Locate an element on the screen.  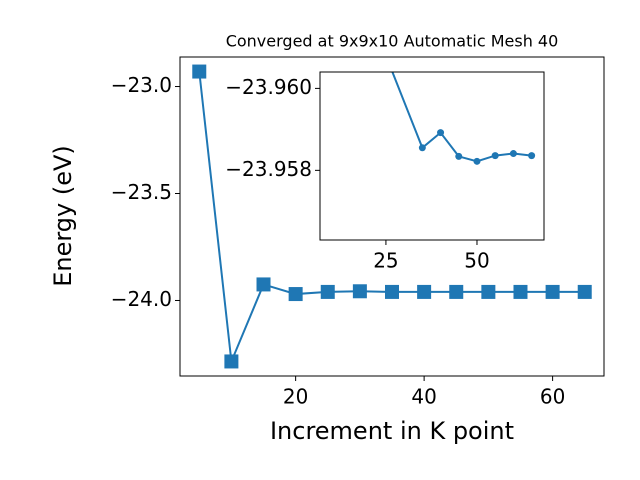
chart-title: Converged at 9x9x10 Automatic Mesh 40 is located at coordinates (392, 41).